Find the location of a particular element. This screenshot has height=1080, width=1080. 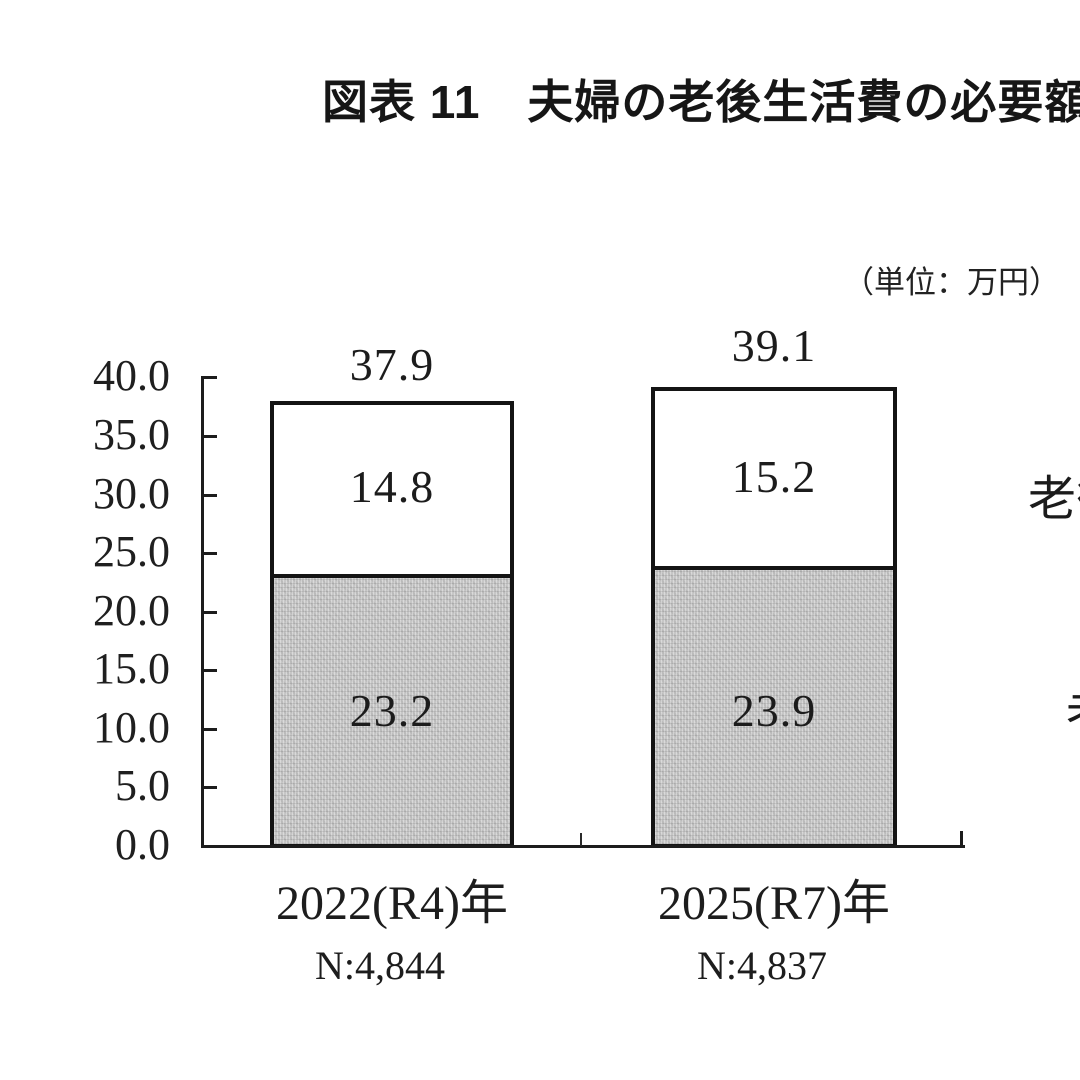

y-axis-label: 10.0 is located at coordinates (131, 727).